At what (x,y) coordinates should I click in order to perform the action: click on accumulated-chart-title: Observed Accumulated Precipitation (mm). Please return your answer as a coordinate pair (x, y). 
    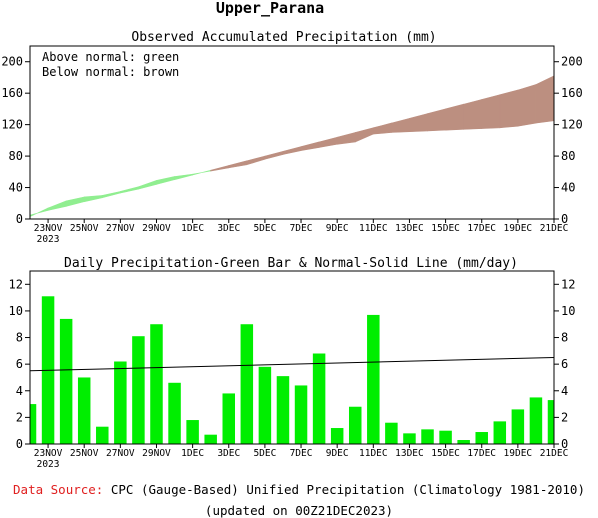
    Looking at the image, I should click on (283, 37).